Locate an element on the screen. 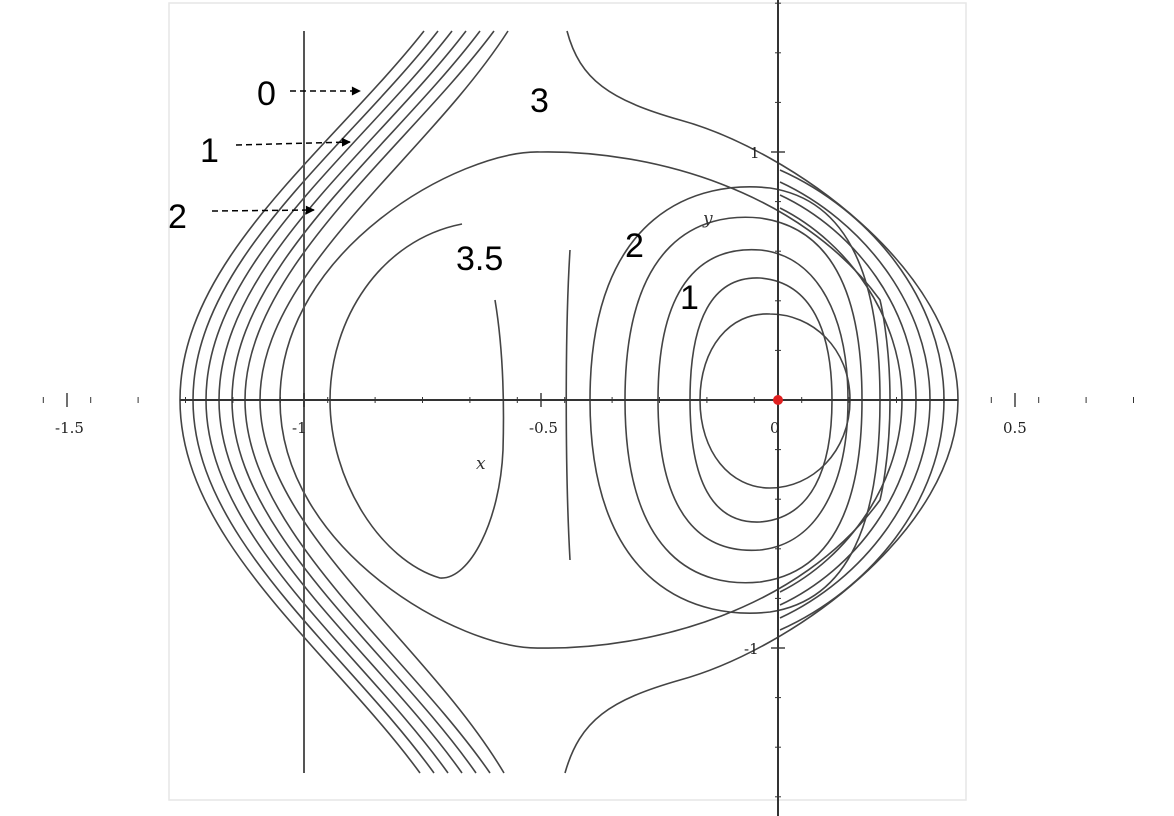 Image resolution: width=1174 pixels, height=816 pixels. critical-points is located at coordinates (778, 400).